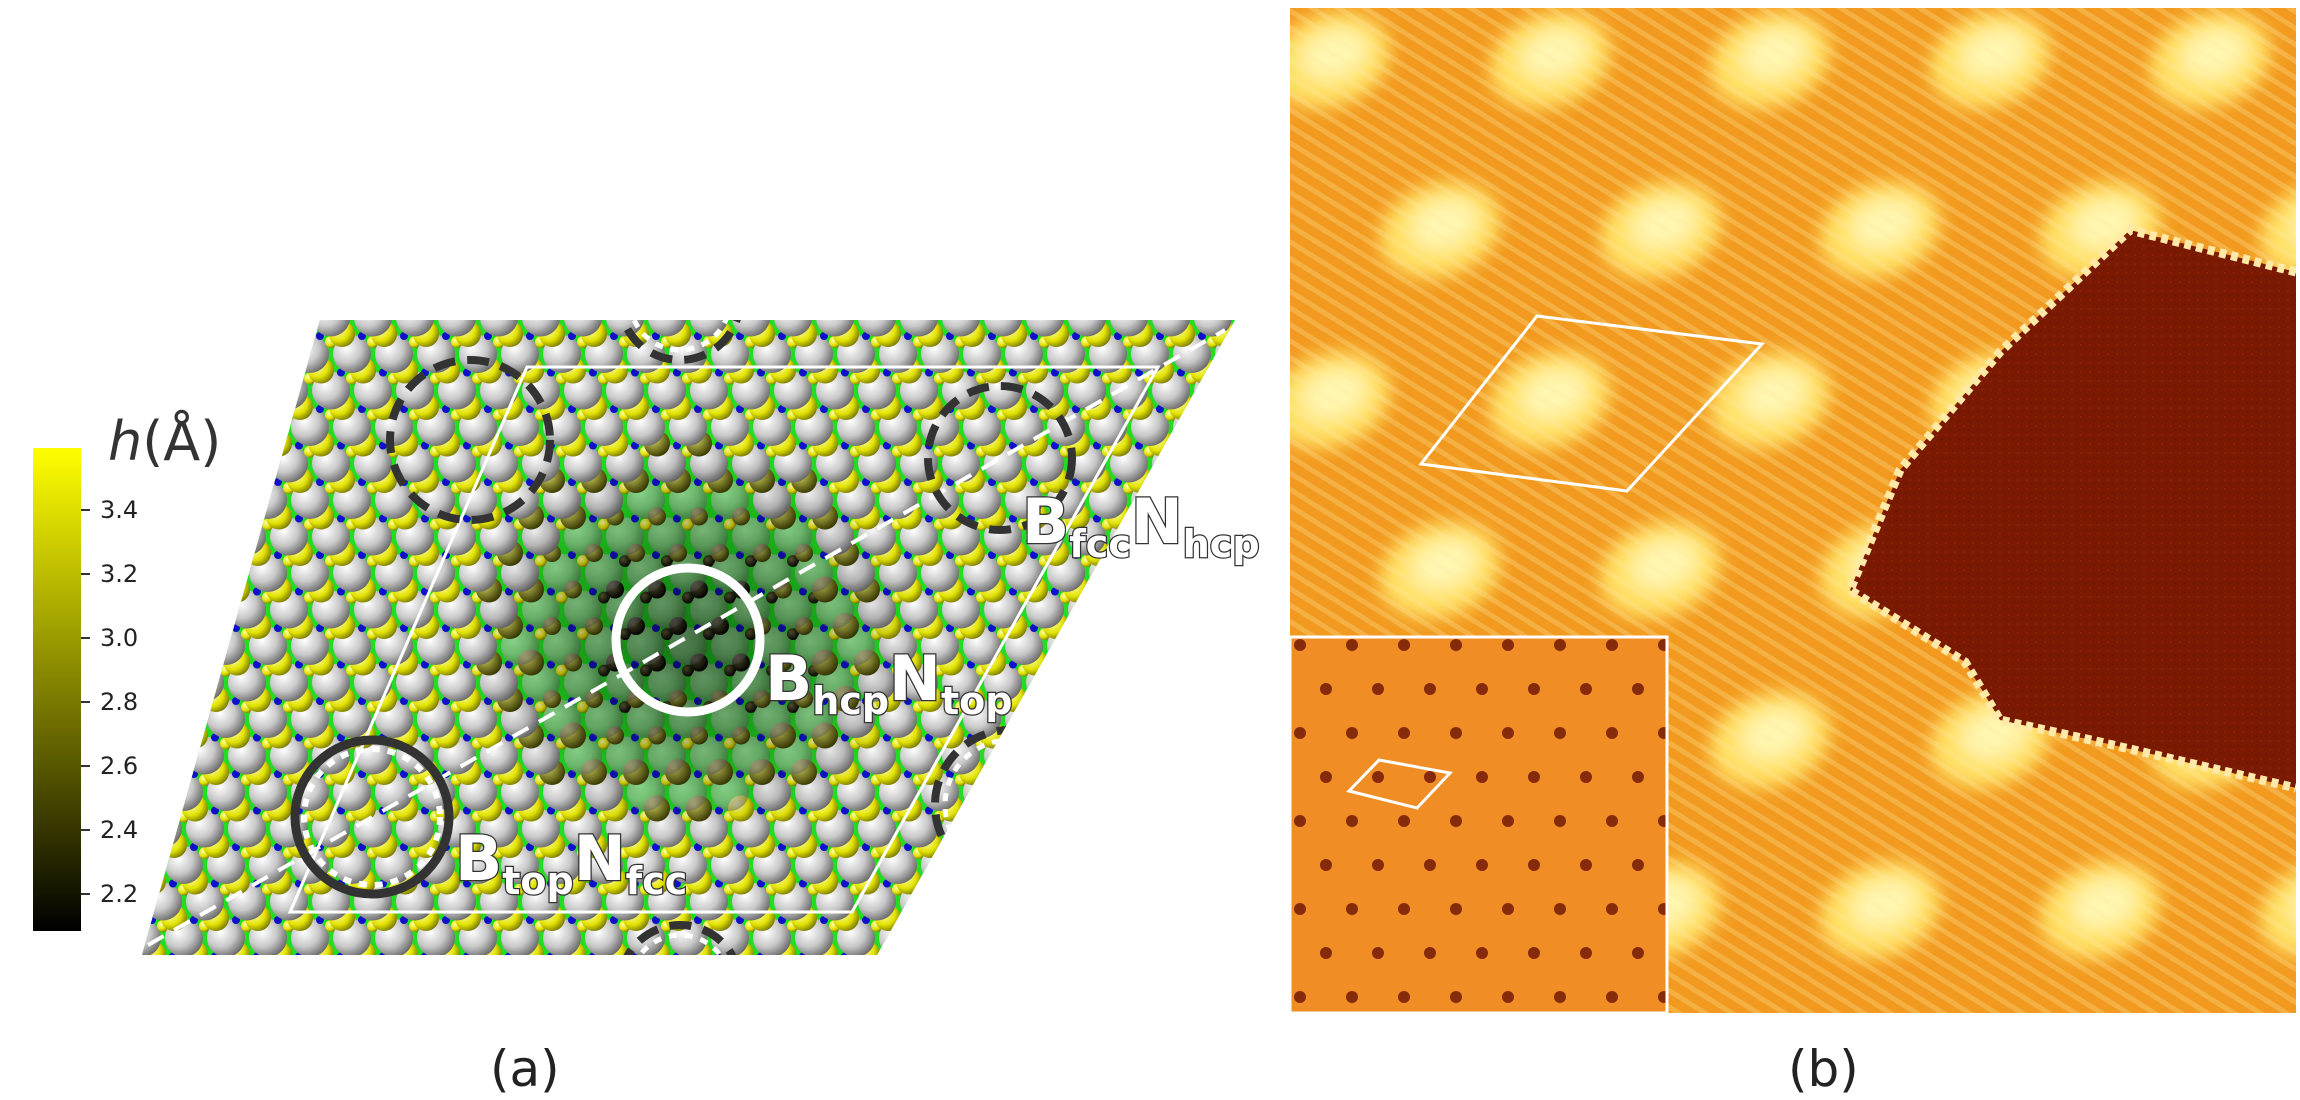  What do you see at coordinates (1478, 825) in the screenshot?
I see `stm-inset` at bounding box center [1478, 825].